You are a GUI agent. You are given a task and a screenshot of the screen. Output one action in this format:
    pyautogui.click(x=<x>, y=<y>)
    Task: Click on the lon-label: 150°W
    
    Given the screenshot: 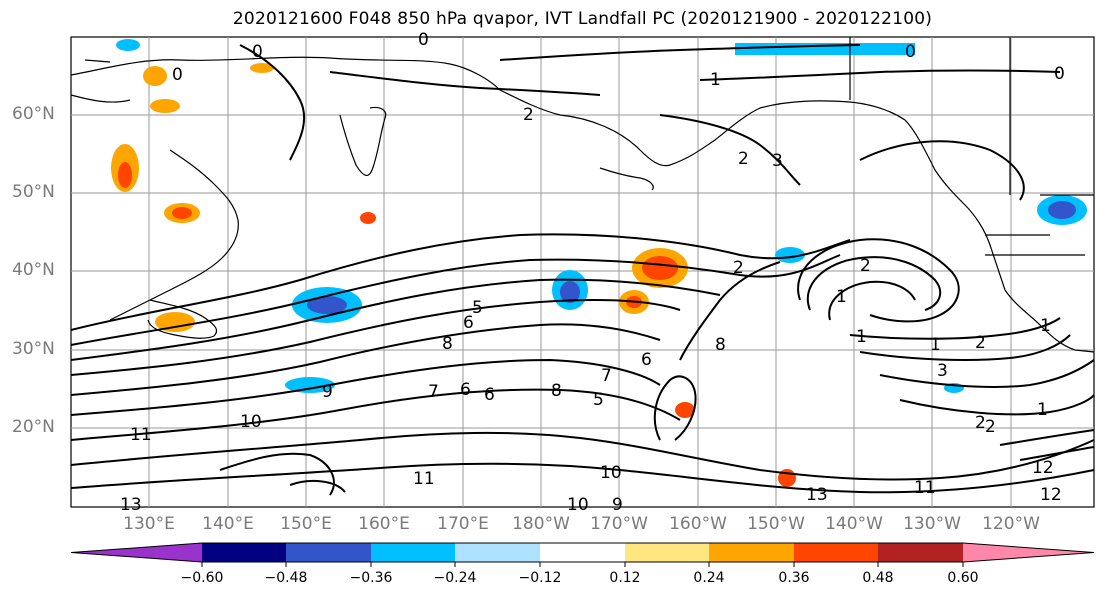 What is the action you would take?
    pyautogui.click(x=776, y=524)
    